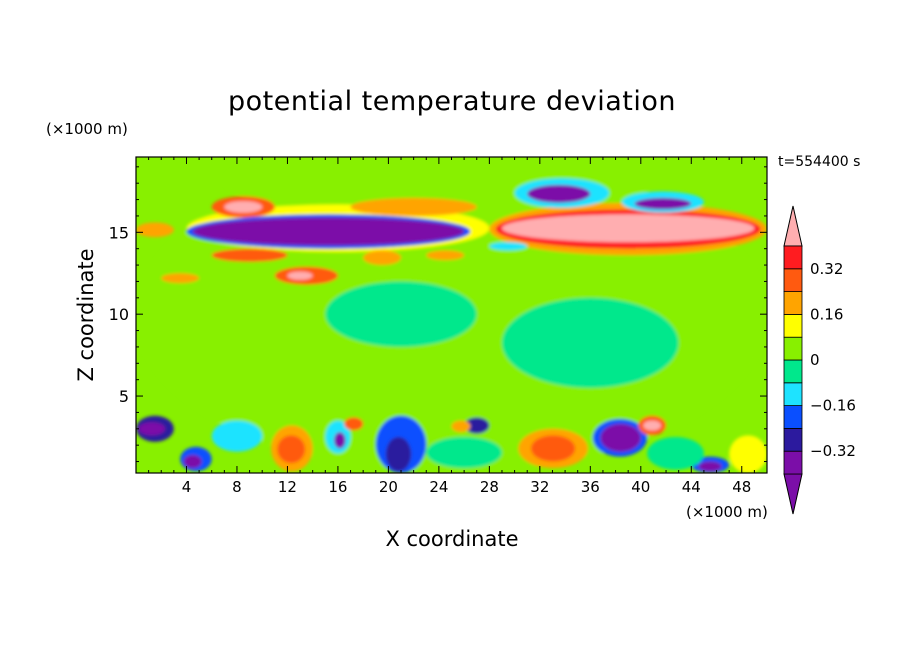 This screenshot has width=904, height=654. What do you see at coordinates (237, 487) in the screenshot?
I see `x-tick-label: 8` at bounding box center [237, 487].